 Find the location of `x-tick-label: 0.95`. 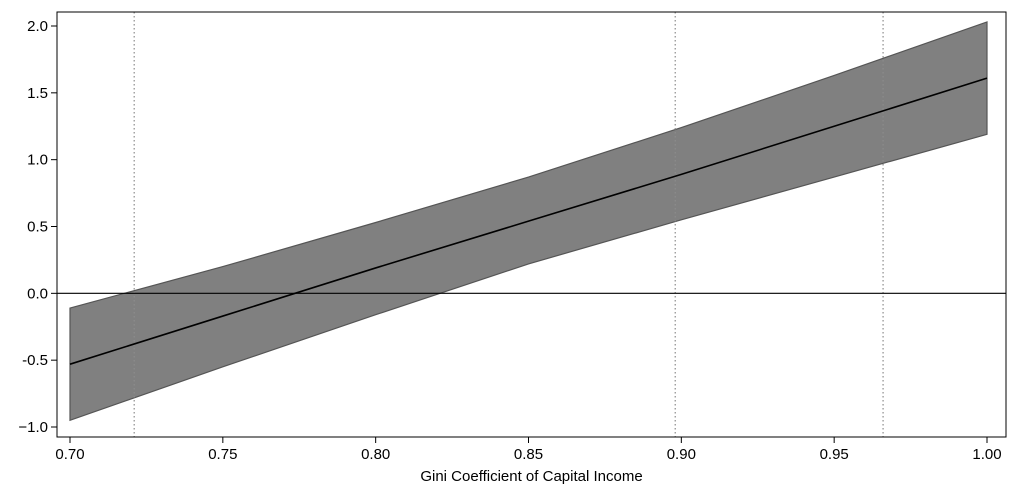

x-tick-label: 0.95 is located at coordinates (834, 454).